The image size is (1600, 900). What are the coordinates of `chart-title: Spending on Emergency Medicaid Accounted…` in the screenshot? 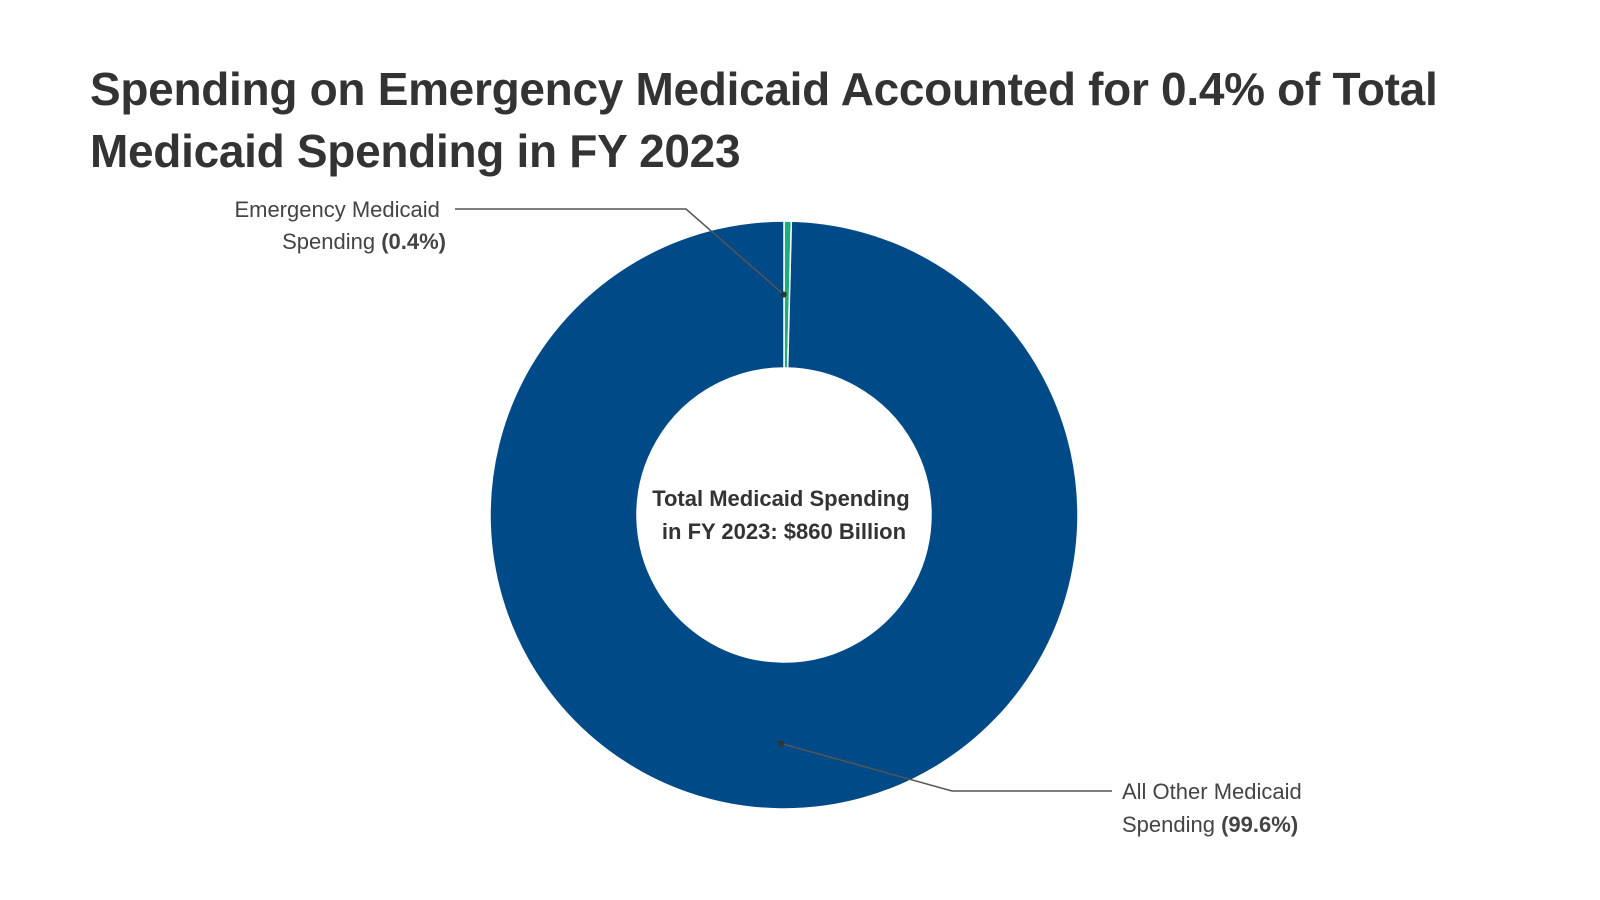 It's located at (764, 120).